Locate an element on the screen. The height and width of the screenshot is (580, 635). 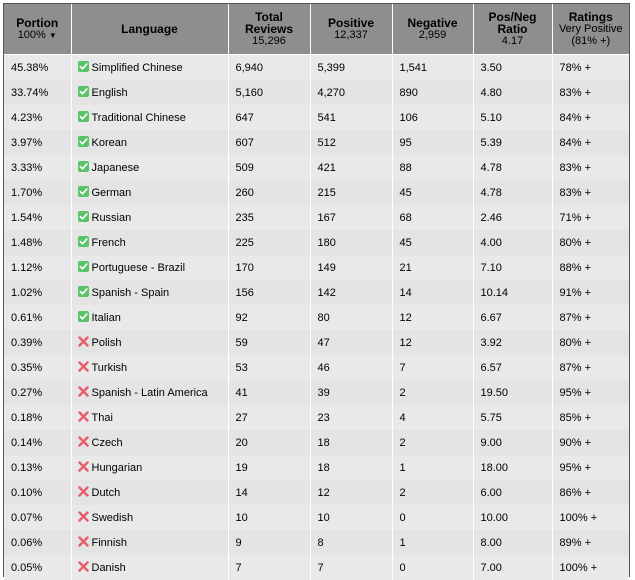
cell-total-reviews: 235 is located at coordinates (269, 217).